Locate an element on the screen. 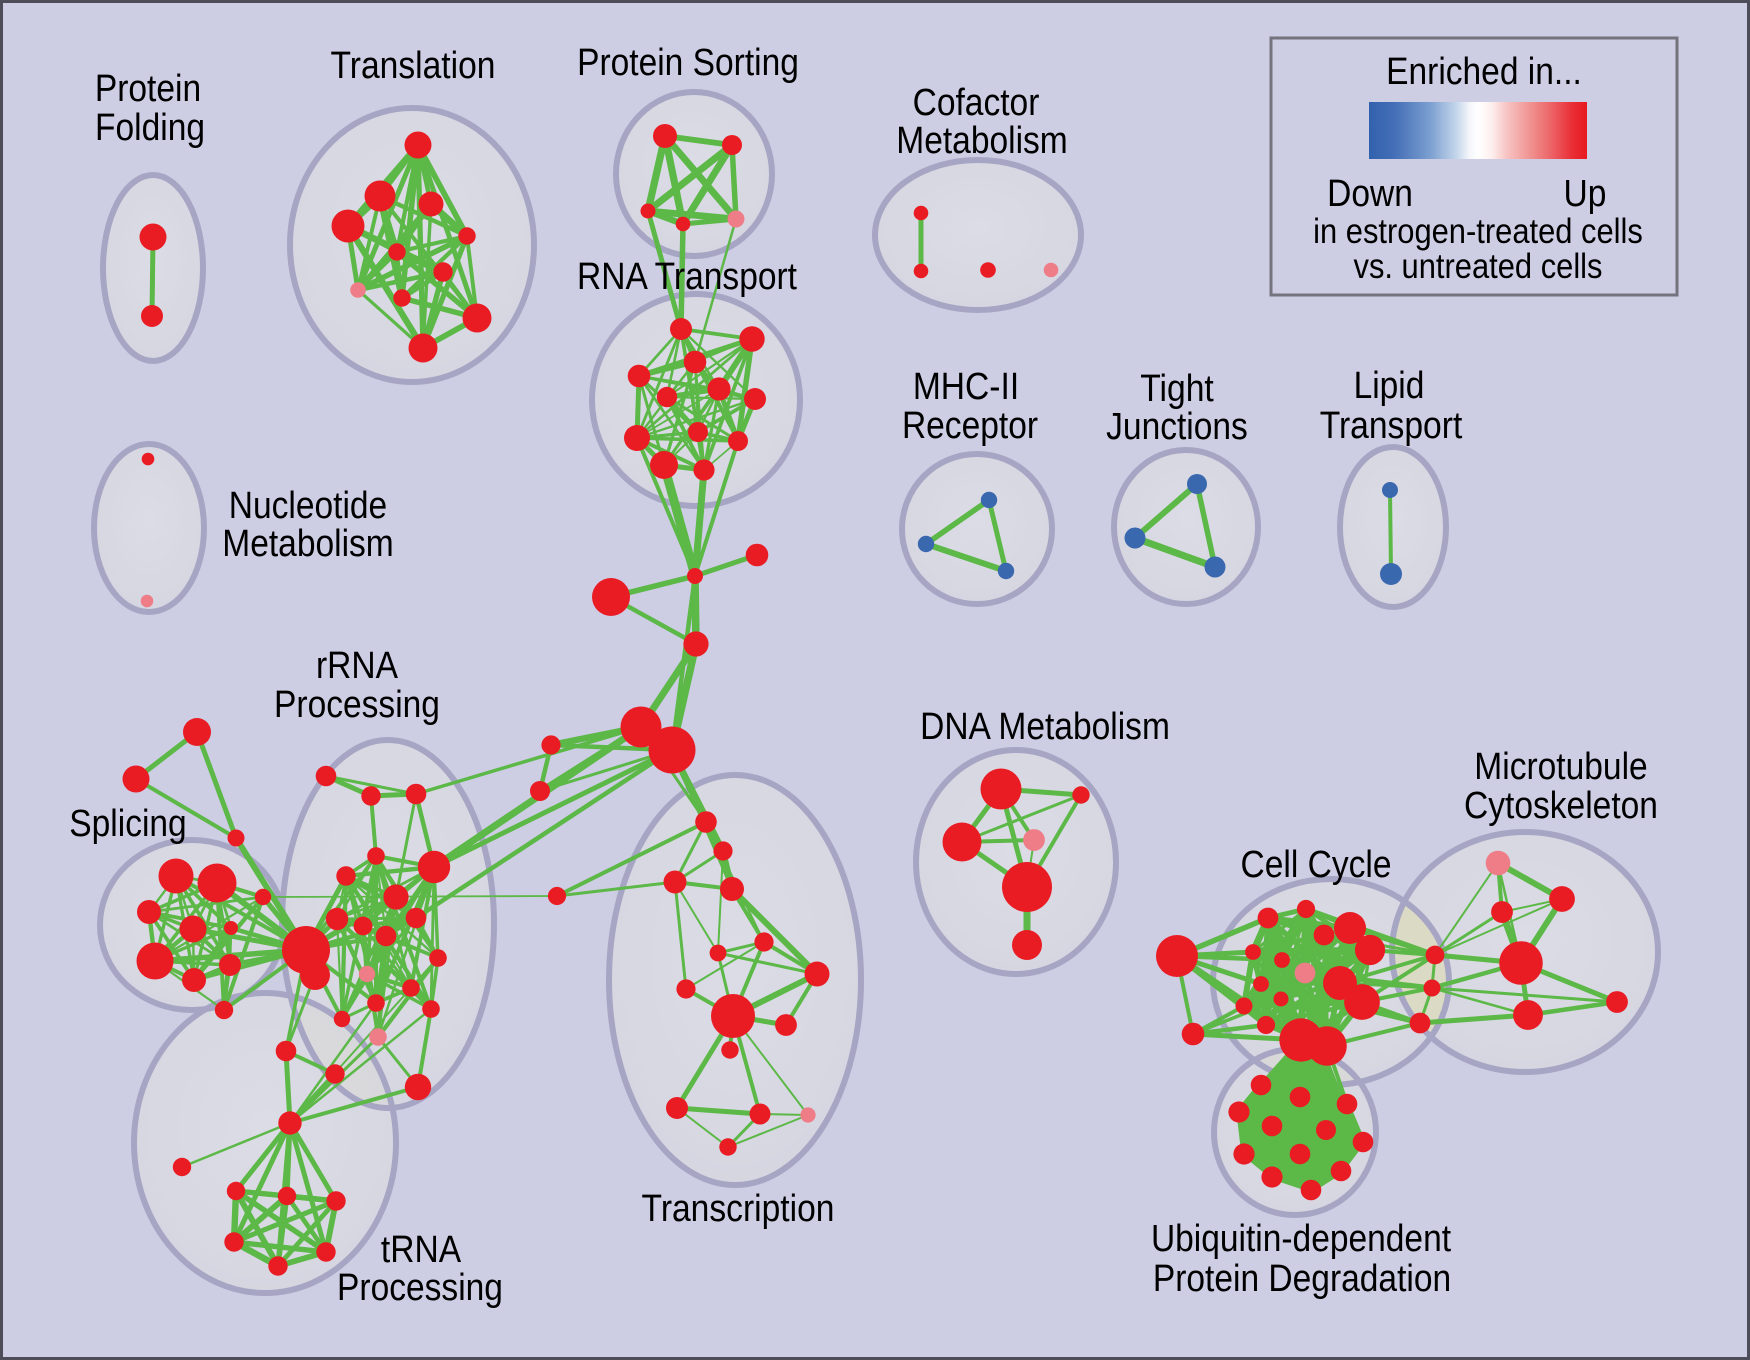  svg-text: Microtubule is located at coordinates (1560, 767).